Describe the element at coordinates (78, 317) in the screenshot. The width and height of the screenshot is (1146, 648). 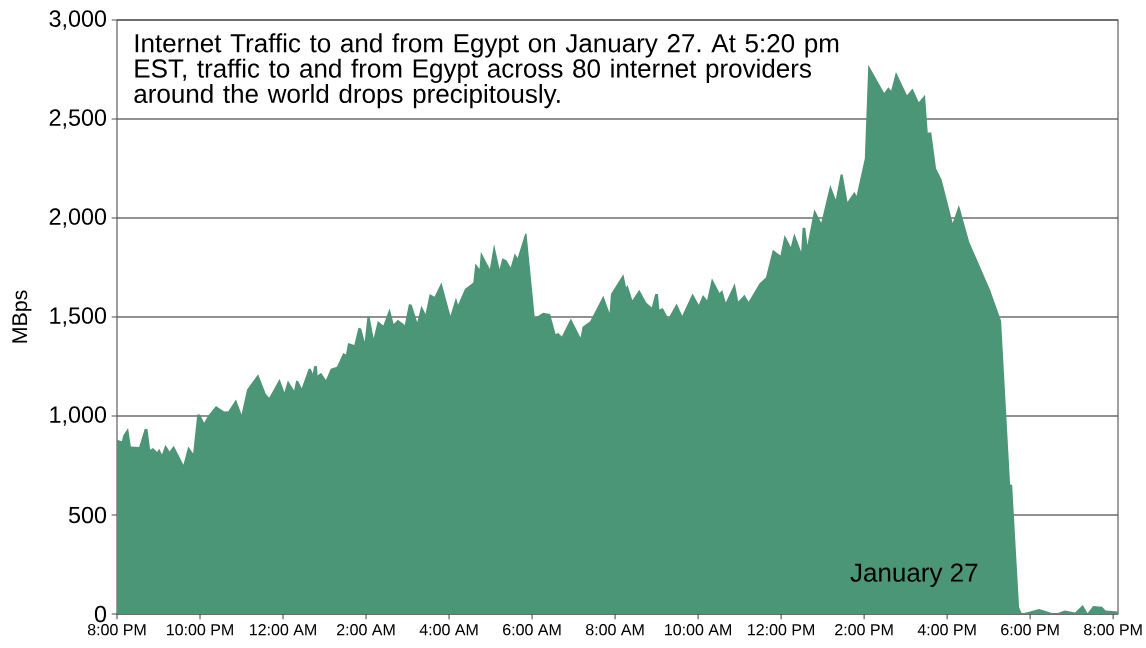
I see `y-tick-label: 1,500` at that location.